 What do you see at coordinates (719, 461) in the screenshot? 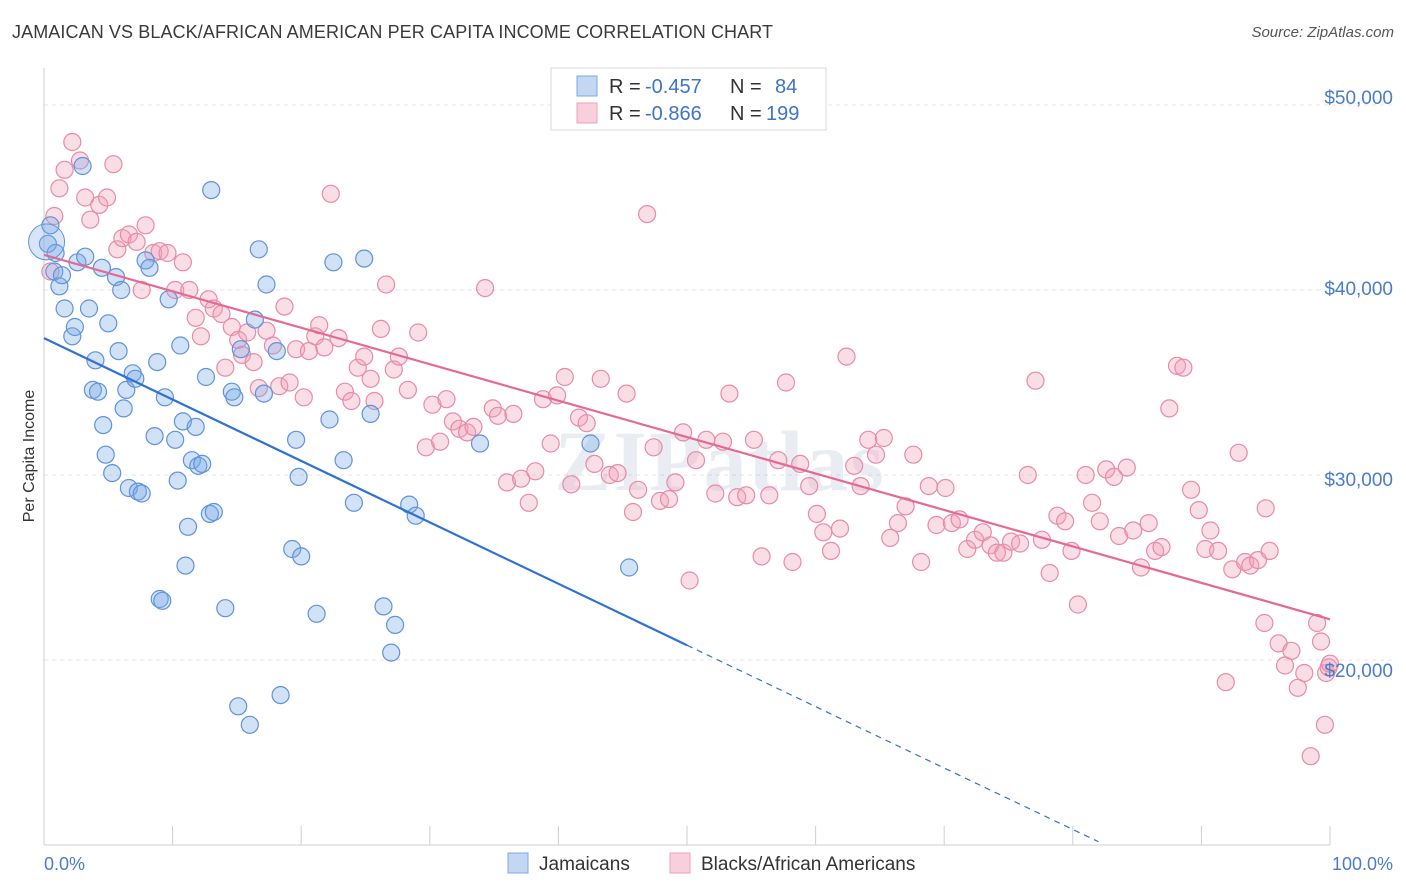
I see `svg-text: ZIPatlas` at bounding box center [719, 461].